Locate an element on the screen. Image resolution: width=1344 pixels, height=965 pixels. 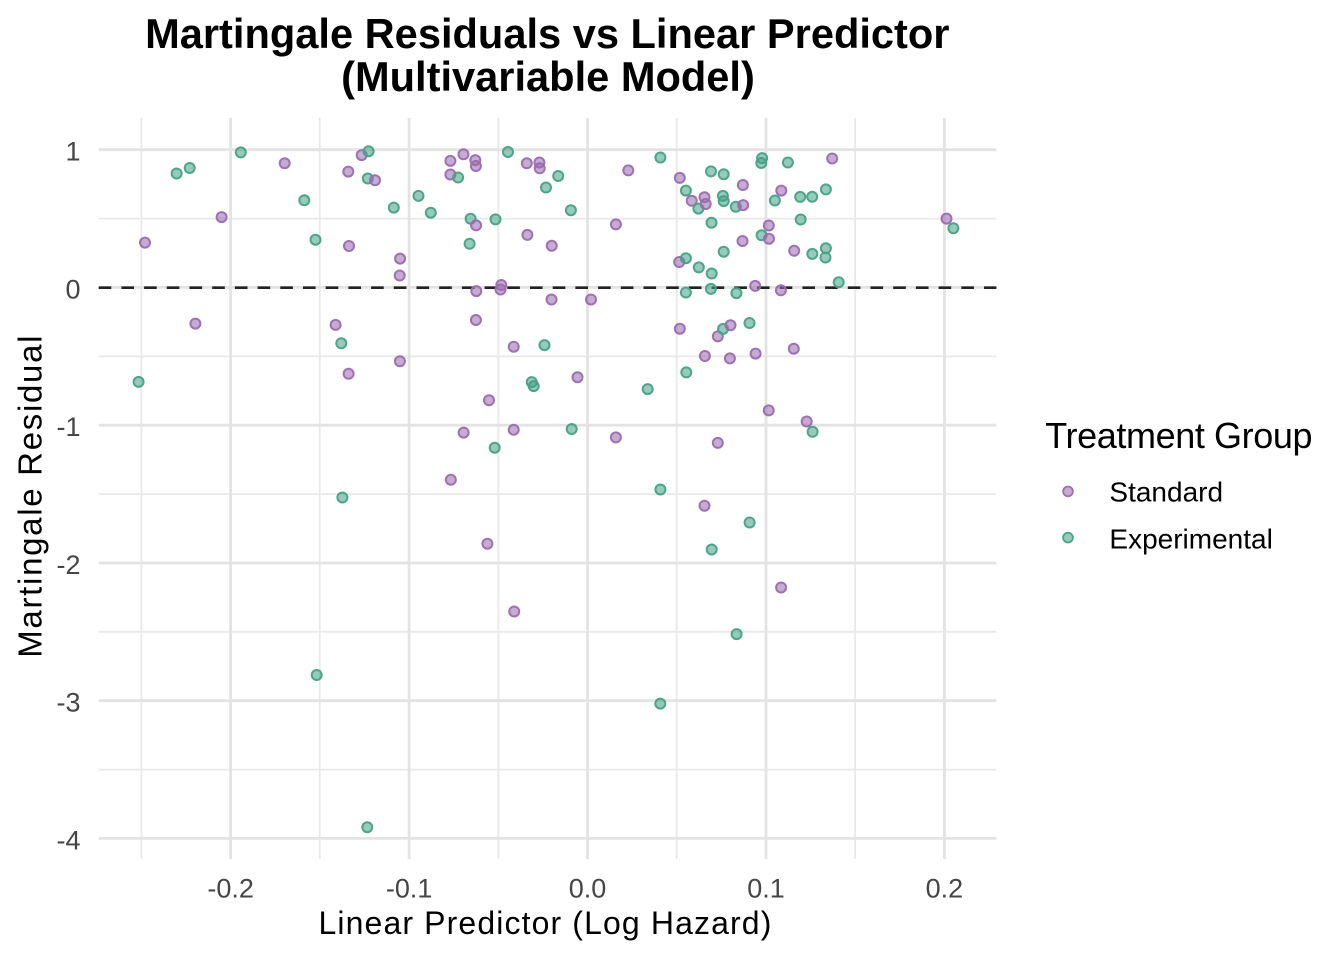
svg-text: (Multivariable Model) is located at coordinates (548, 76).